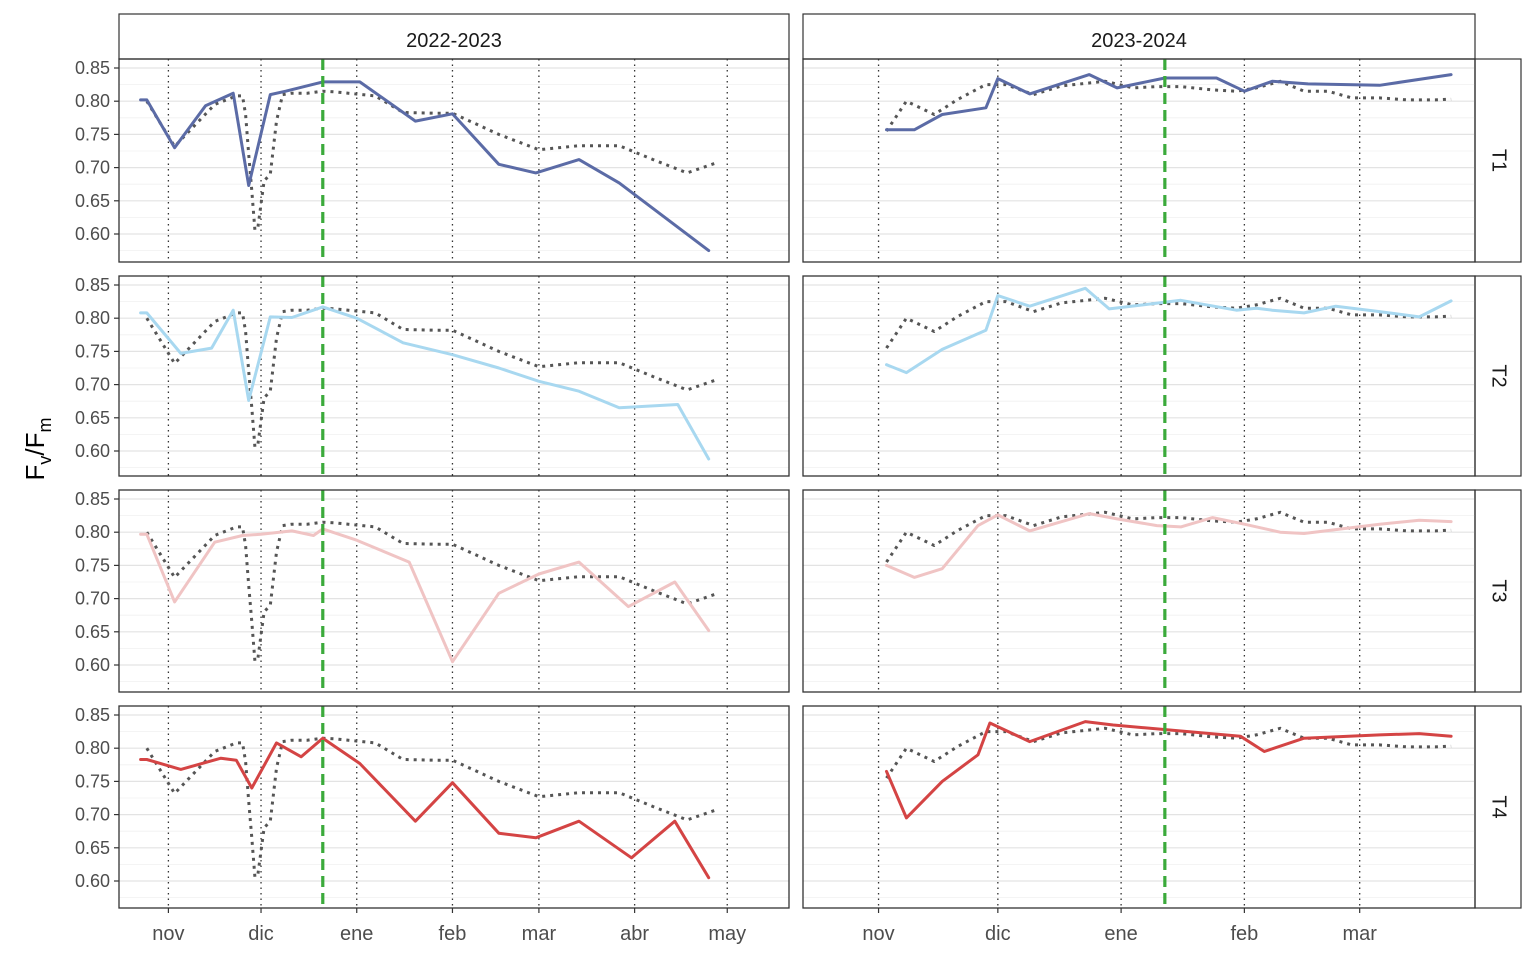 Image resolution: width=1536 pixels, height=965 pixels. Describe the element at coordinates (45, 460) in the screenshot. I see `y-axis-title-sub-1: v` at that location.